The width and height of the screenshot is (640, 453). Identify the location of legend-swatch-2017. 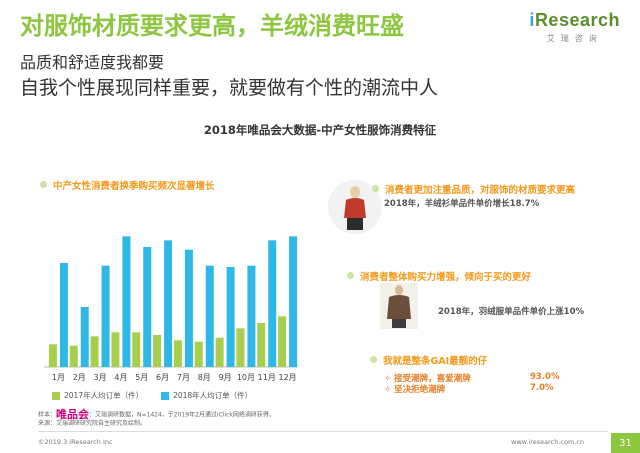
(56, 396).